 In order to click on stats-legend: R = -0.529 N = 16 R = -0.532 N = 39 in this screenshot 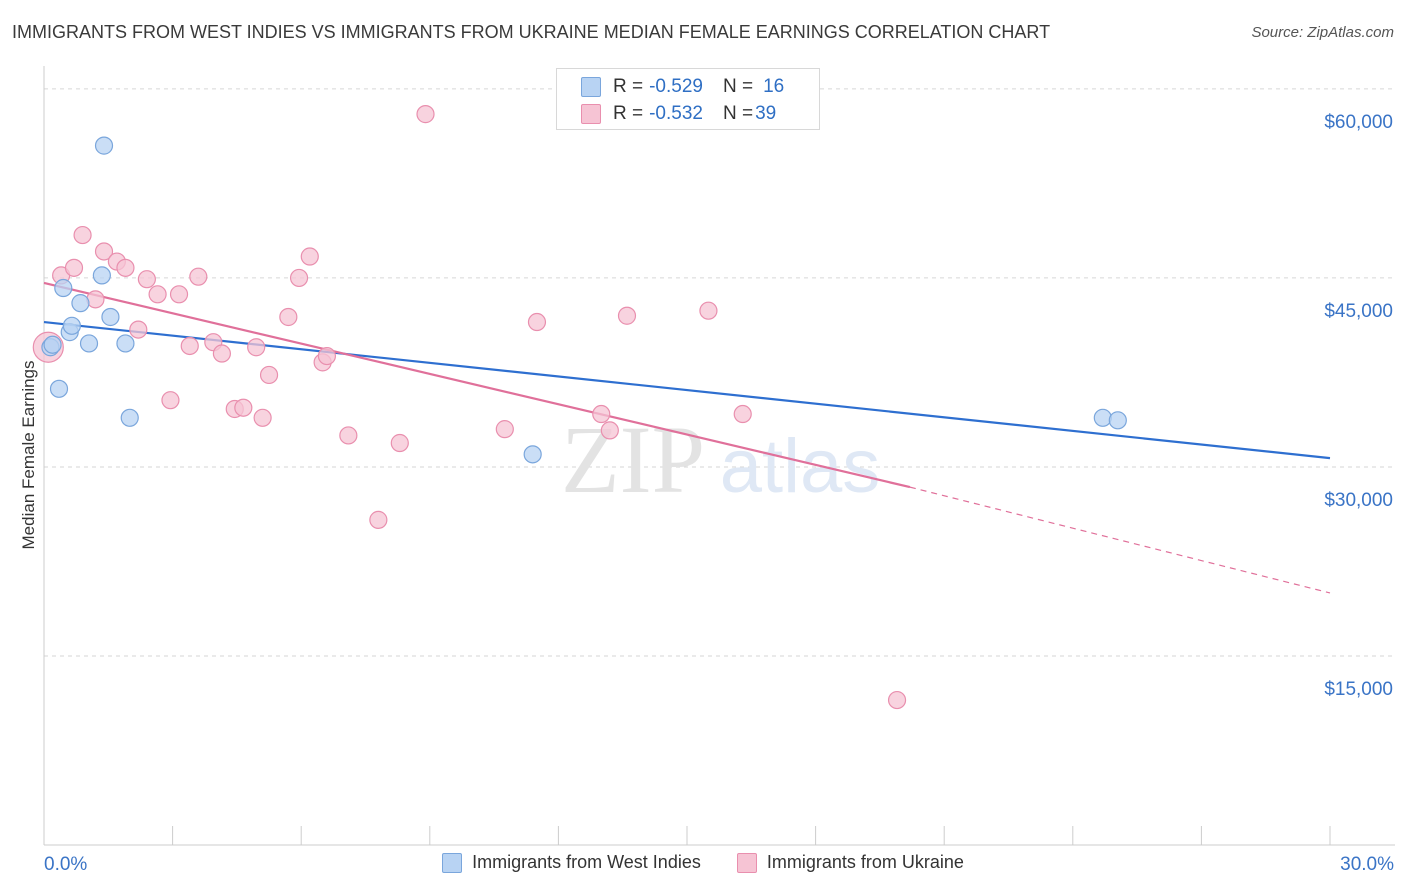, I will do `click(688, 99)`.